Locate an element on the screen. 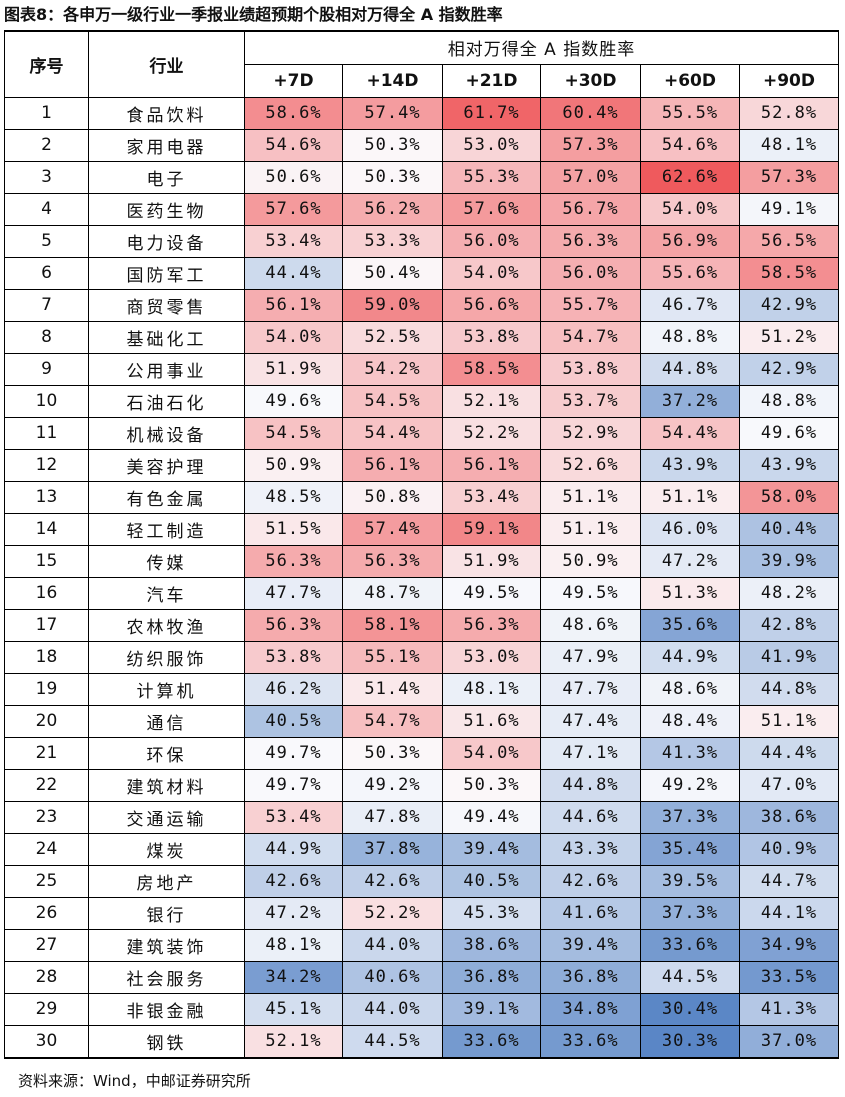 The width and height of the screenshot is (845, 1097). win-rate-cell: 41.9% is located at coordinates (789, 657).